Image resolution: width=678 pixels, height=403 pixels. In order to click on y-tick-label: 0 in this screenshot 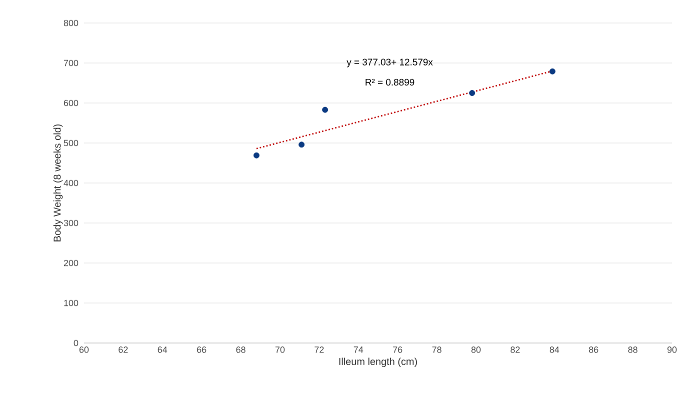, I will do `click(76, 343)`.